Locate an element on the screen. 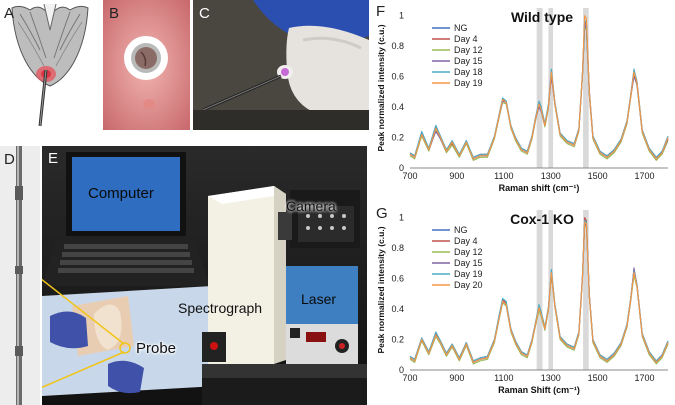 This screenshot has width=675, height=405. cox1-ko-x-axis-label: Raman Shift (cm⁻¹) is located at coordinates (539, 390).